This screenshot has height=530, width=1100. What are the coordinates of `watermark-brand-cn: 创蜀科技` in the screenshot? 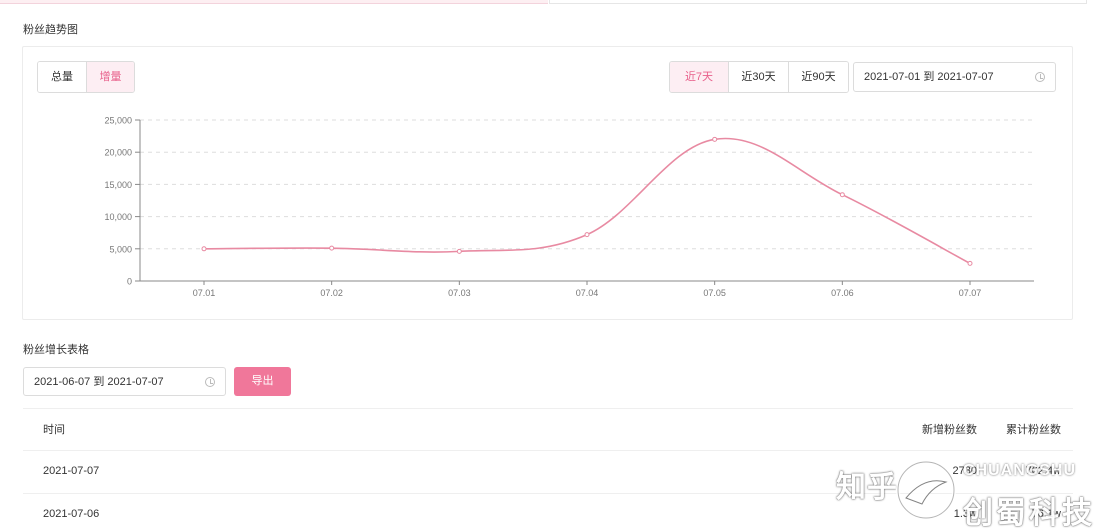 It's located at (1029, 513).